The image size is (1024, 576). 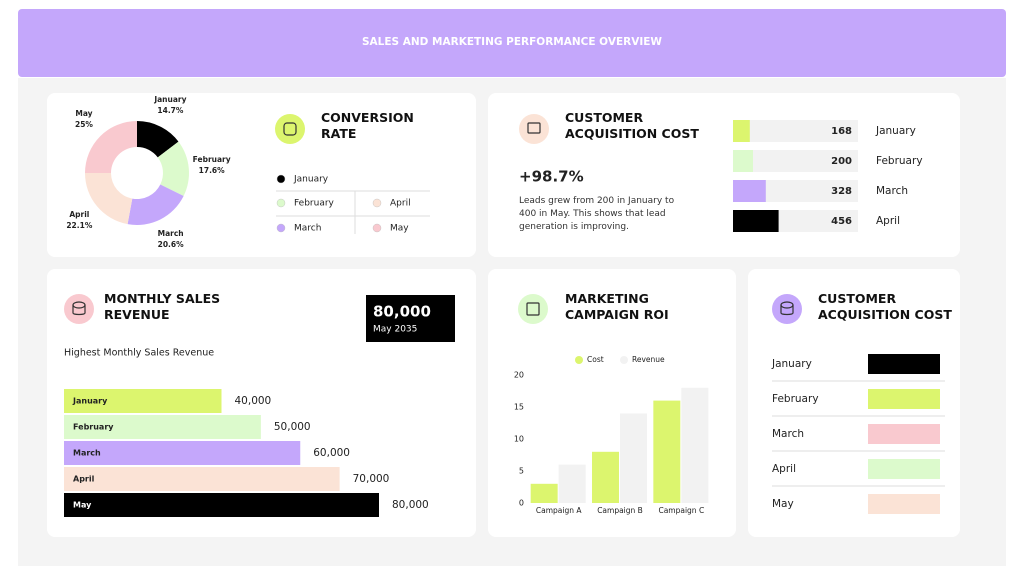 I want to click on chart-title: MARKETING CAMPAIGN ROI, so click(x=617, y=306).